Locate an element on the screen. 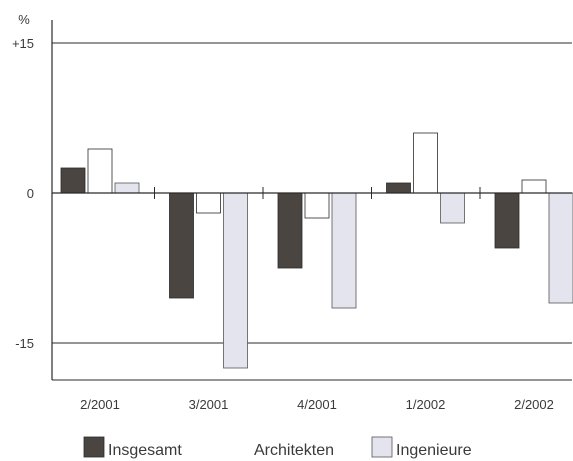  insgesamt is located at coordinates (94, 447).